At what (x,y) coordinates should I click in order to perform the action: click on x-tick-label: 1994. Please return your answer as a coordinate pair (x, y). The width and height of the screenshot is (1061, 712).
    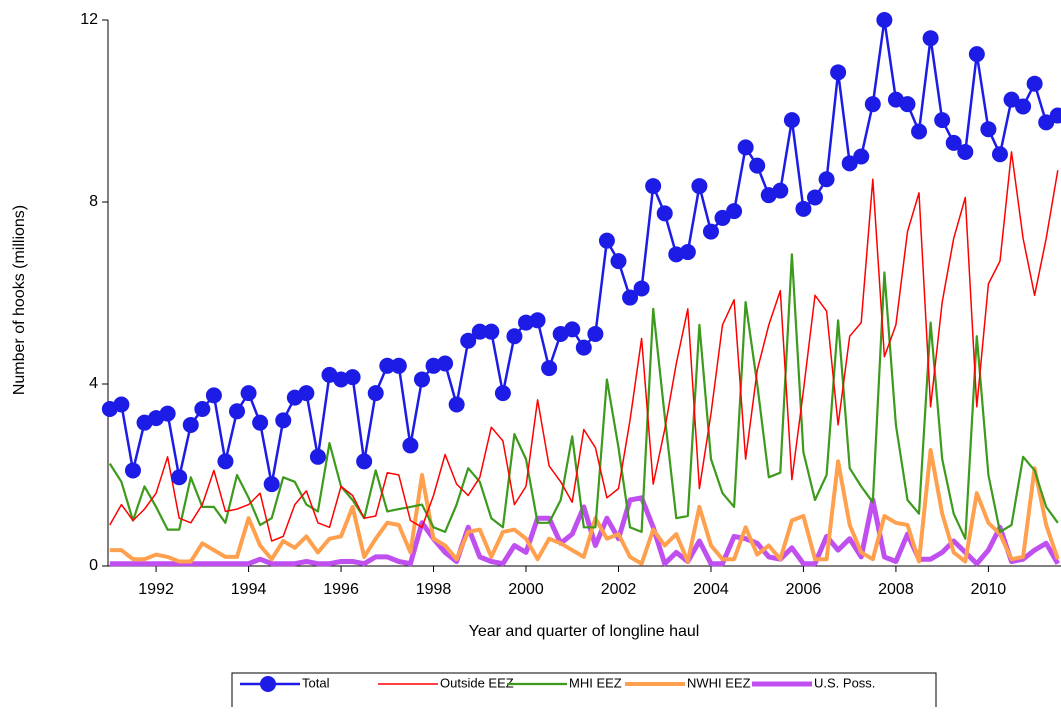
    Looking at the image, I should click on (249, 589).